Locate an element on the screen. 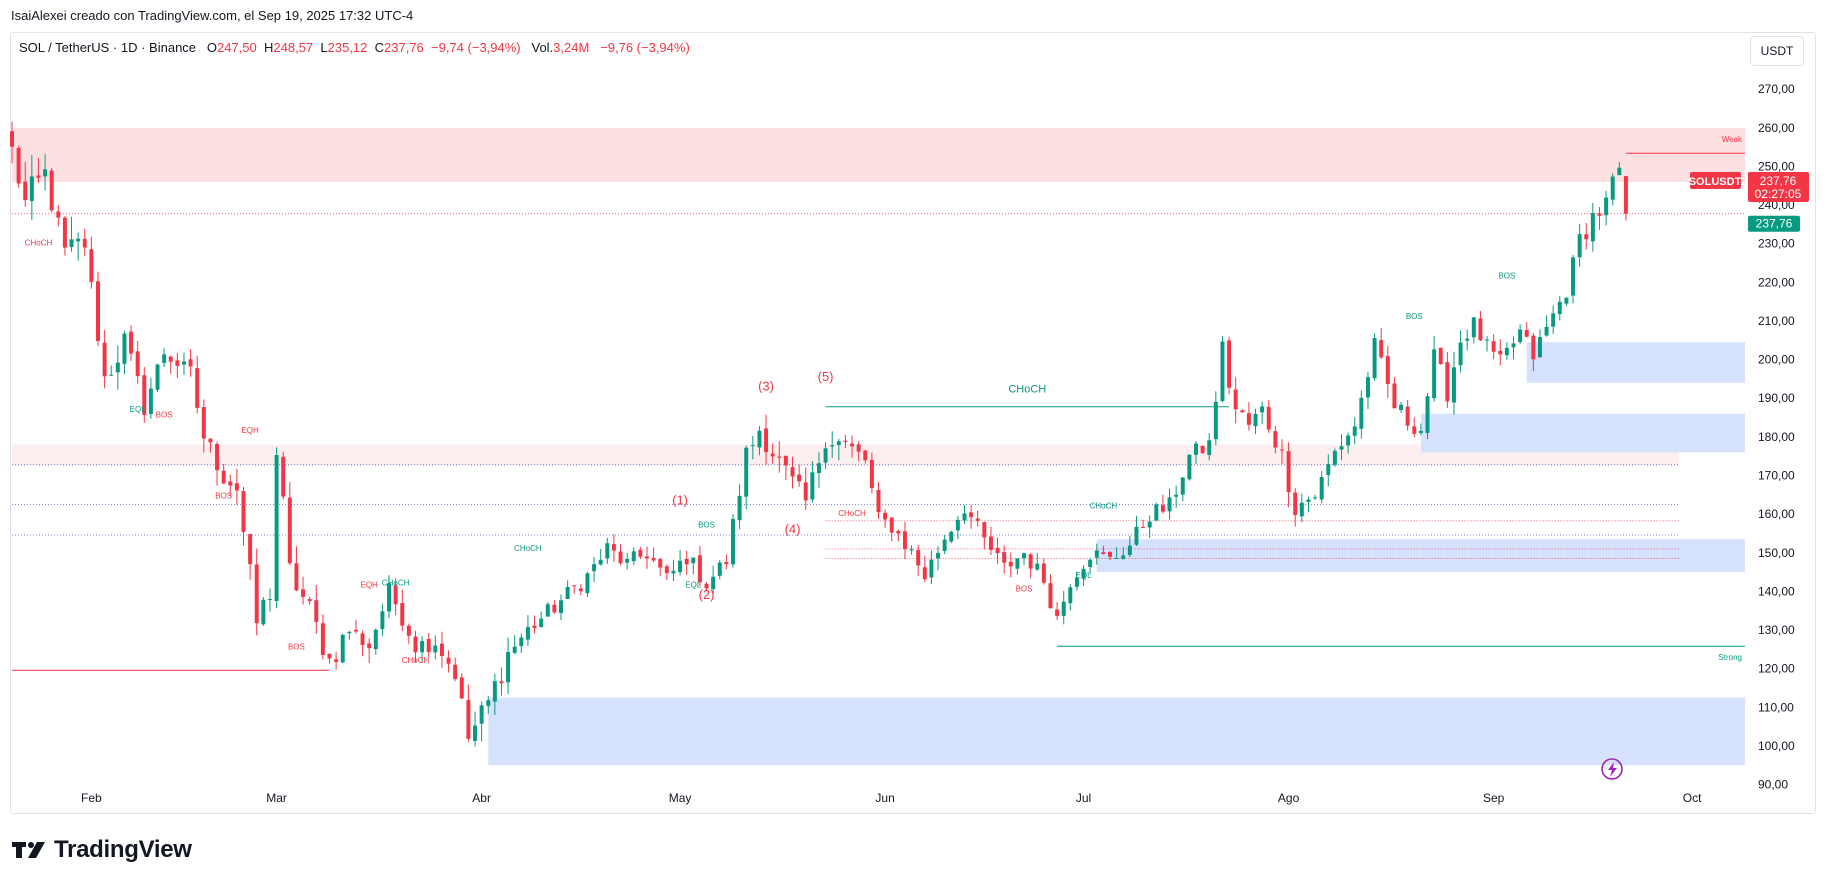 This screenshot has width=1826, height=880. x-axis-tick: Jun is located at coordinates (884, 798).